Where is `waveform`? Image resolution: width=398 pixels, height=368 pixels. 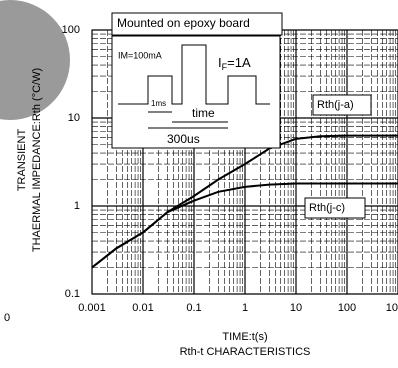
waveform is located at coordinates (194, 74).